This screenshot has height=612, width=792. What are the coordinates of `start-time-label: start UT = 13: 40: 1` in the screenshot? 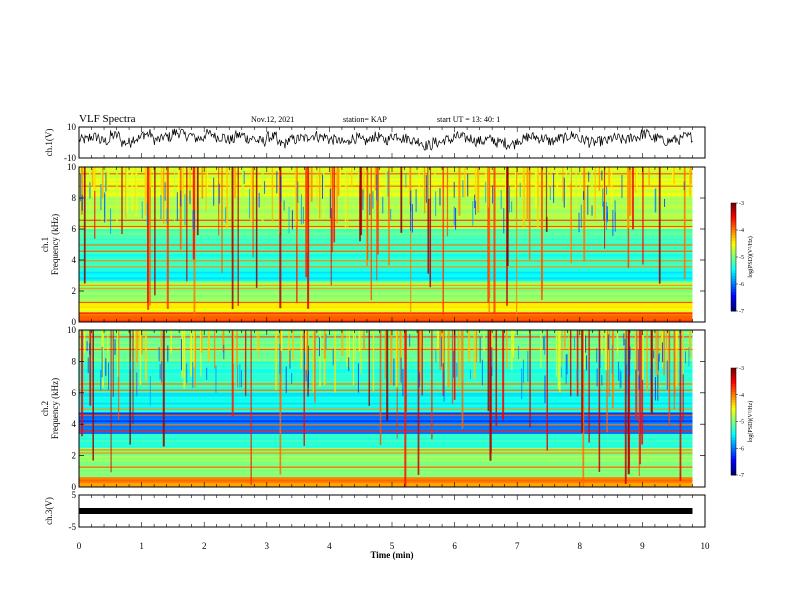 It's located at (469, 119).